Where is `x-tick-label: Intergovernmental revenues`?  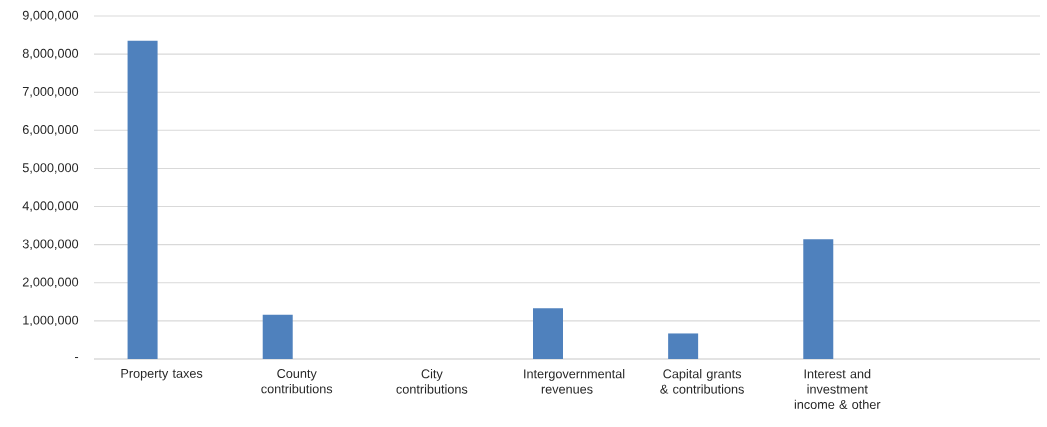 x-tick-label: Intergovernmental revenues is located at coordinates (574, 381).